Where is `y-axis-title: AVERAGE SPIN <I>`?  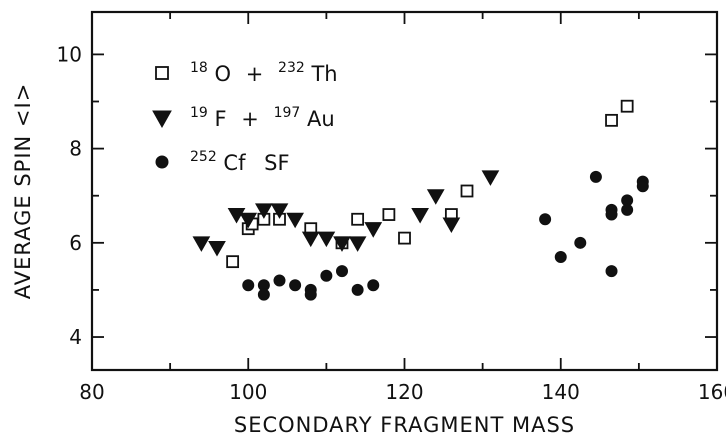 y-axis-title: AVERAGE SPIN <I> is located at coordinates (23, 191).